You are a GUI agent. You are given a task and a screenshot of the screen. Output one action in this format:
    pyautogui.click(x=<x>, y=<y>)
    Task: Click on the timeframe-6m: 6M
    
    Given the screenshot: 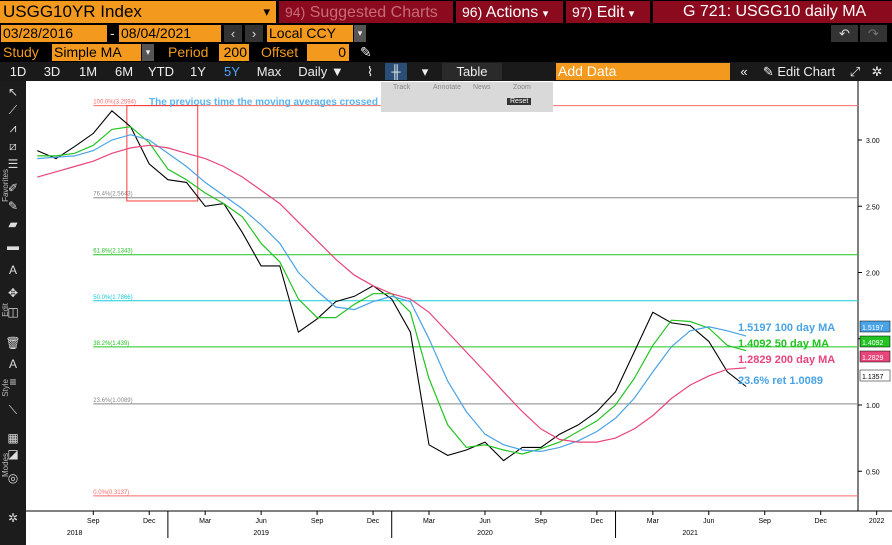 What is the action you would take?
    pyautogui.click(x=124, y=71)
    